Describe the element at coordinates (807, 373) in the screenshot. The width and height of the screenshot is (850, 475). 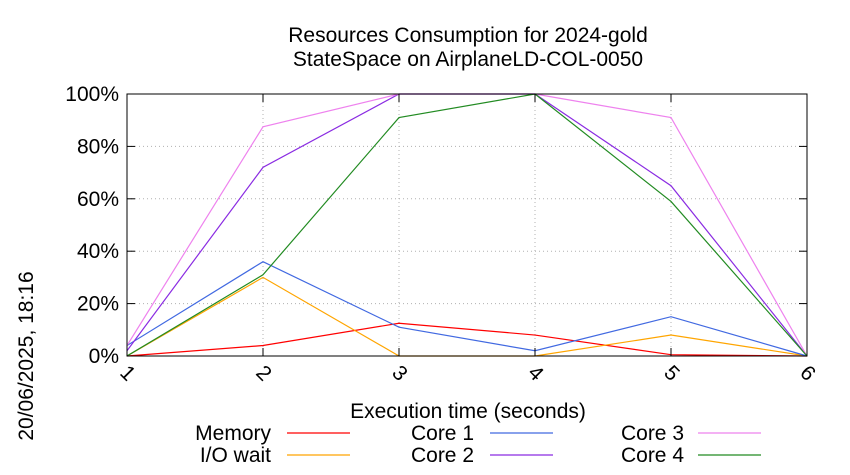
I see `x-tick-label: 6` at that location.